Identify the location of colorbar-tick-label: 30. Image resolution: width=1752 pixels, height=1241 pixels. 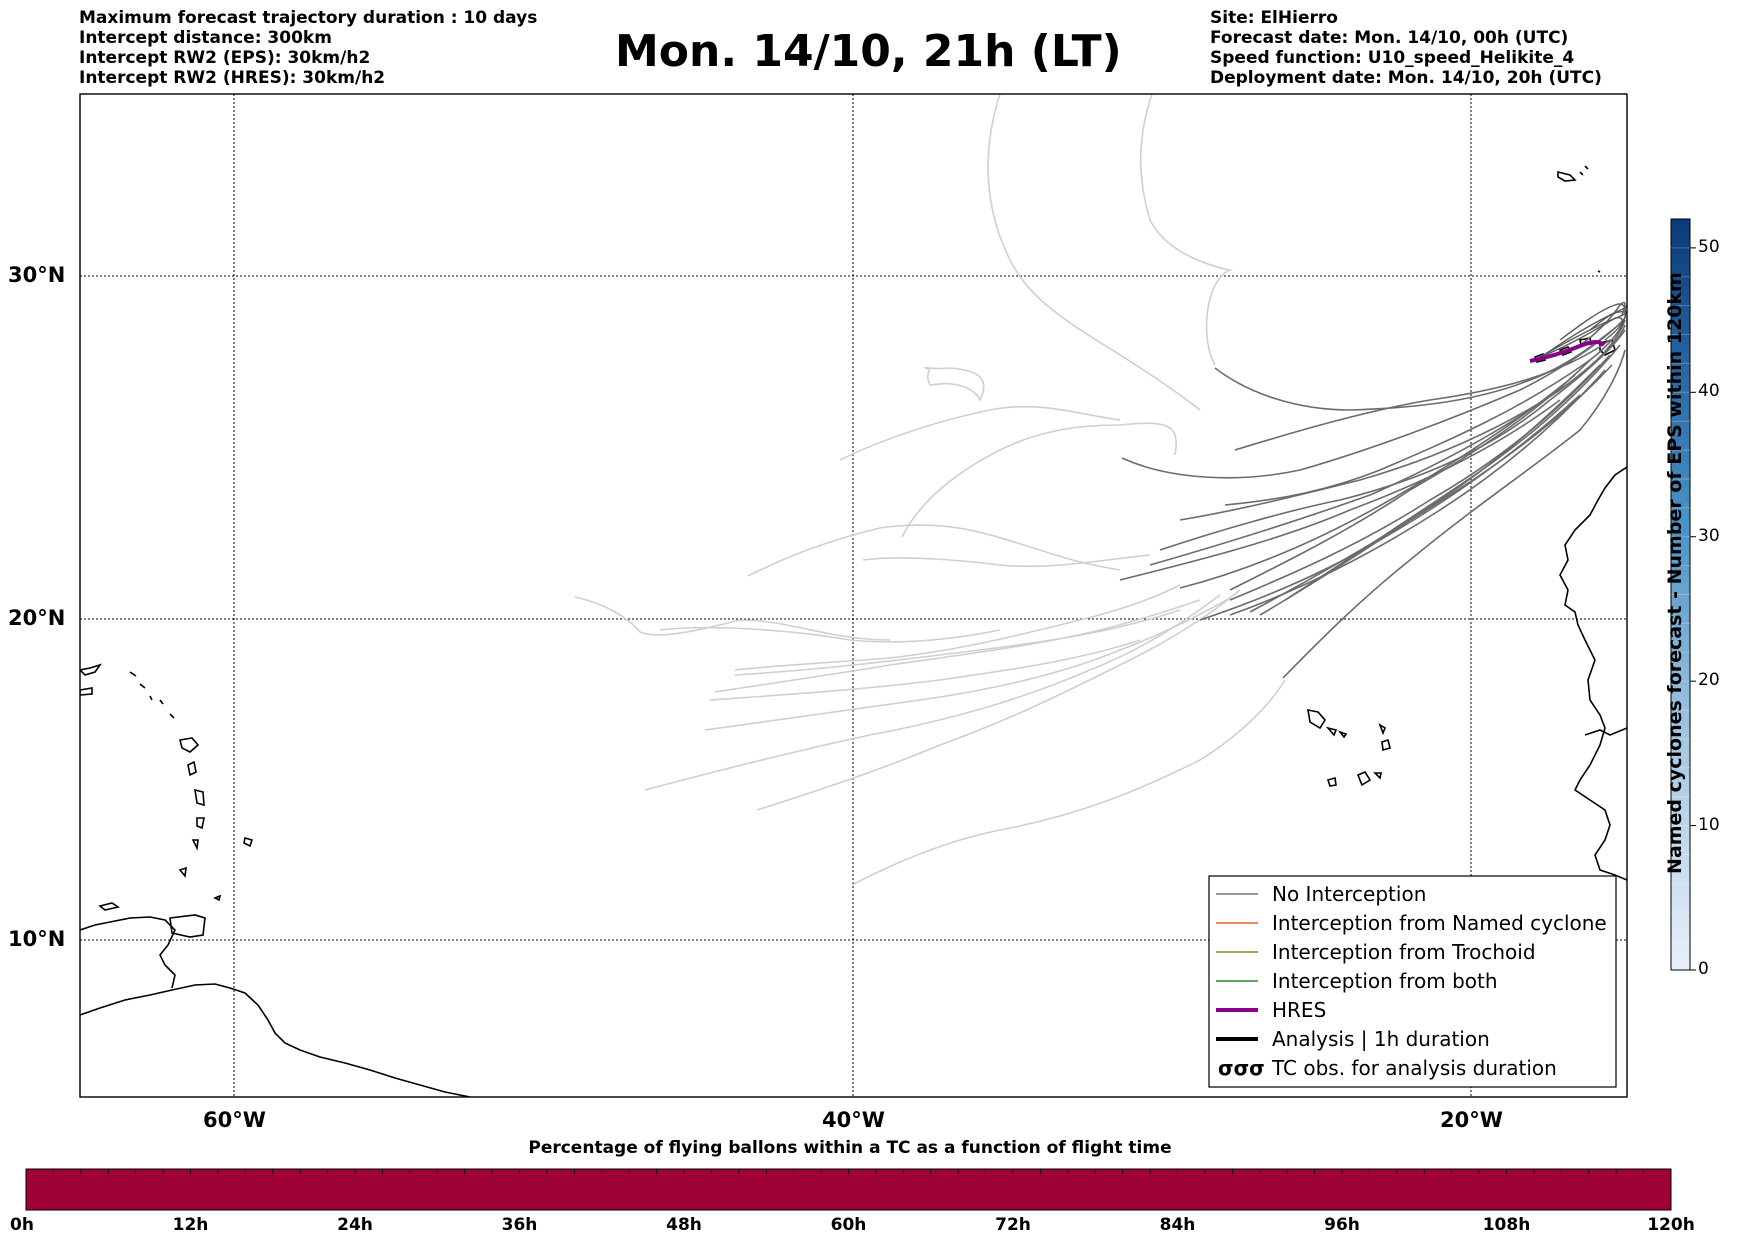
(1709, 535).